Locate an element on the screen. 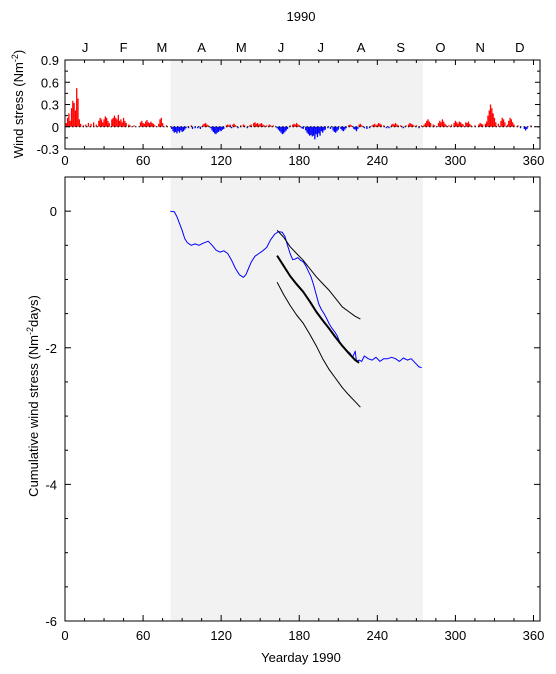 The height and width of the screenshot is (674, 556). bottom-y-tick-label: -4 is located at coordinates (51, 484).